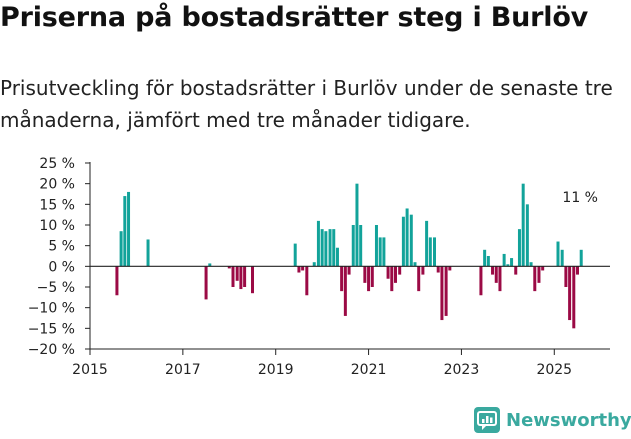  I want to click on y-tick-label: −20 %, so click(51, 350).